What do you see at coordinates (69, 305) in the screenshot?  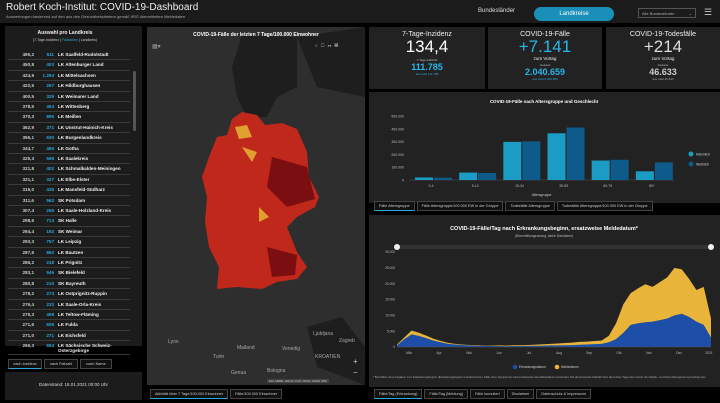 I see `landkreis-row: 276,4 232 LK Saale-Orla-Kreis` at bounding box center [69, 305].